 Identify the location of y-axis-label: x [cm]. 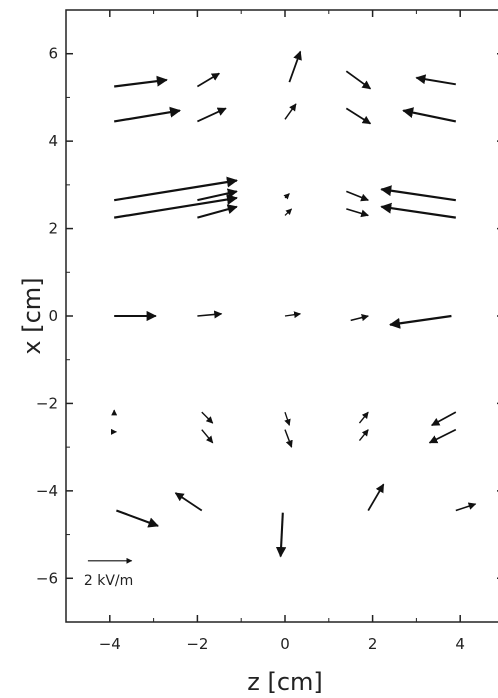
(32, 315).